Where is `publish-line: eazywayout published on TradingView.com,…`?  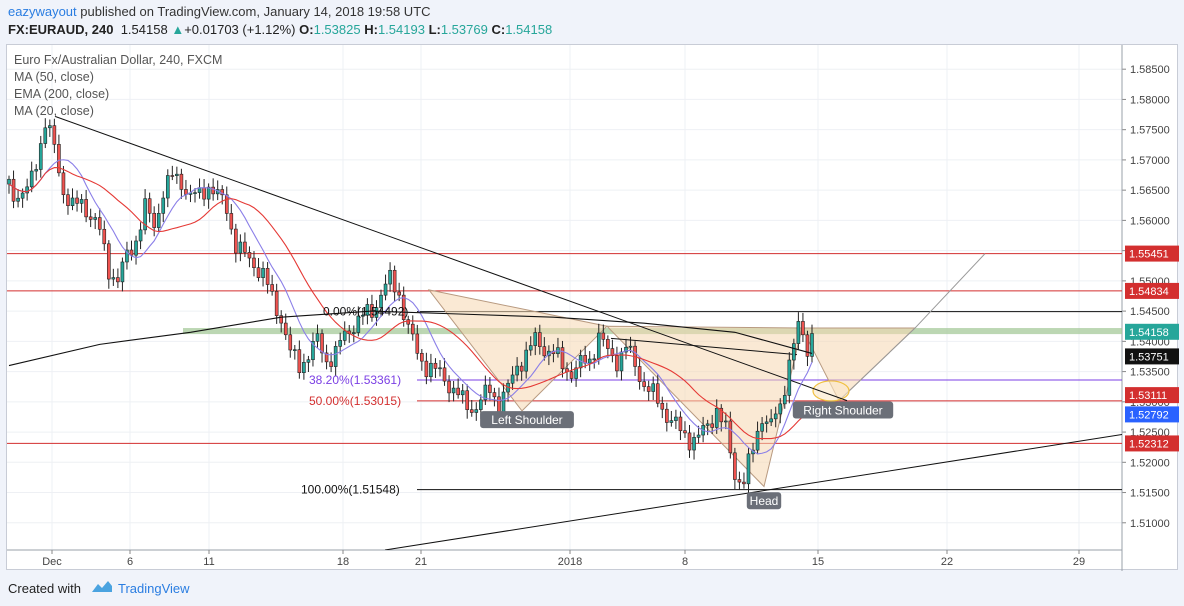 publish-line: eazywayout published on TradingView.com,… is located at coordinates (219, 11).